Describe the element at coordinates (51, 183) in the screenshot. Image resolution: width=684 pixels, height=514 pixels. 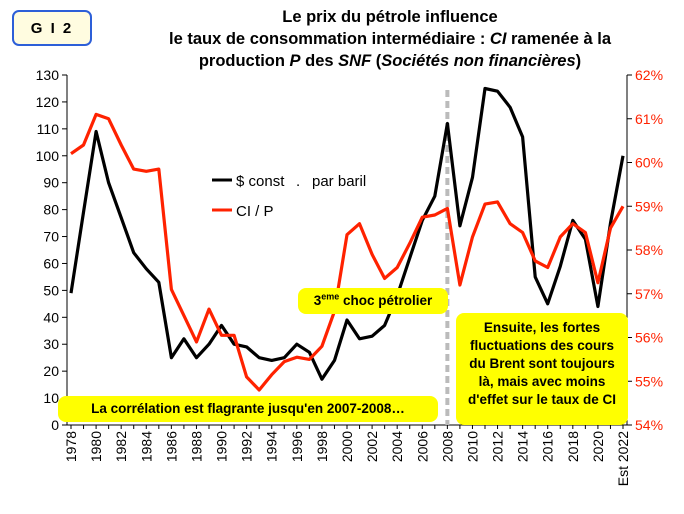
I see `left-tick-label: 90` at that location.